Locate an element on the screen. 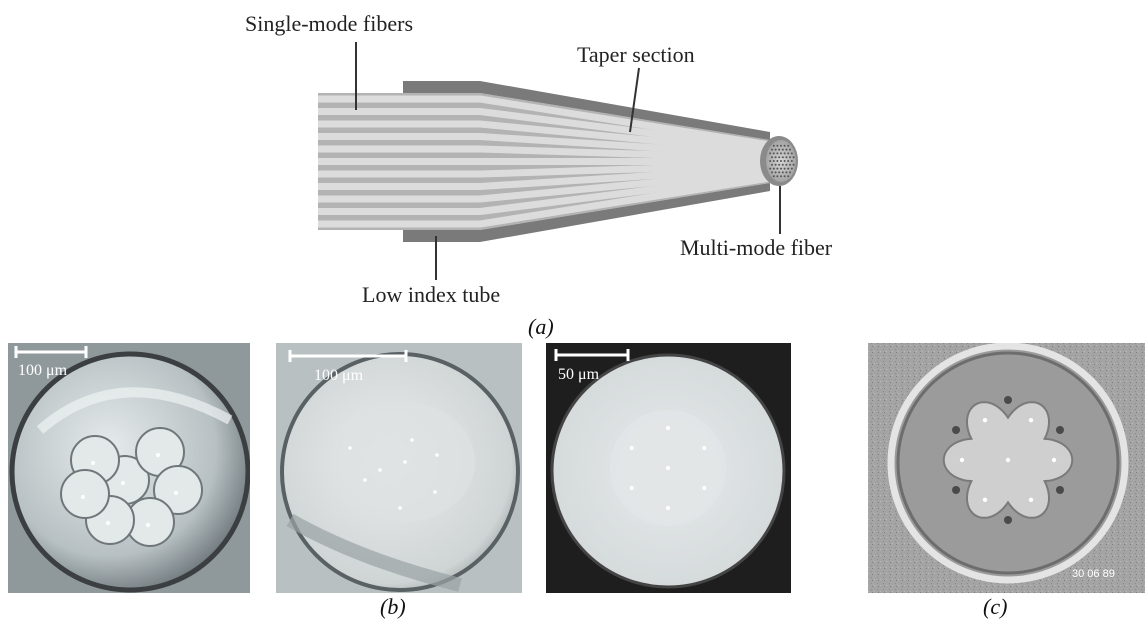 Image resolution: width=1145 pixels, height=623 pixels. caption-a: (a) is located at coordinates (541, 326).